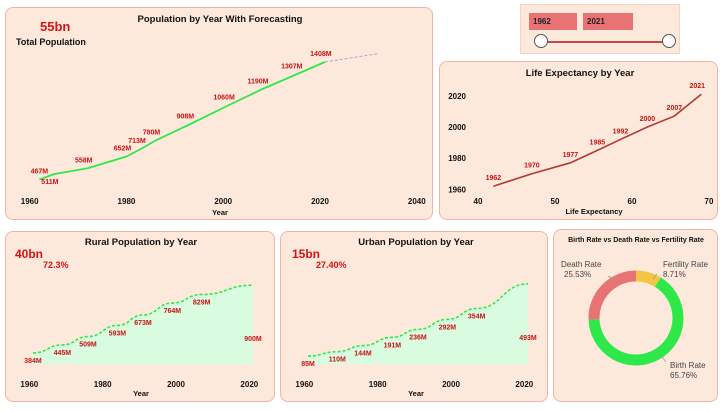 The image size is (720, 411). Describe the element at coordinates (253, 339) in the screenshot. I see `data-label: 900M` at that location.